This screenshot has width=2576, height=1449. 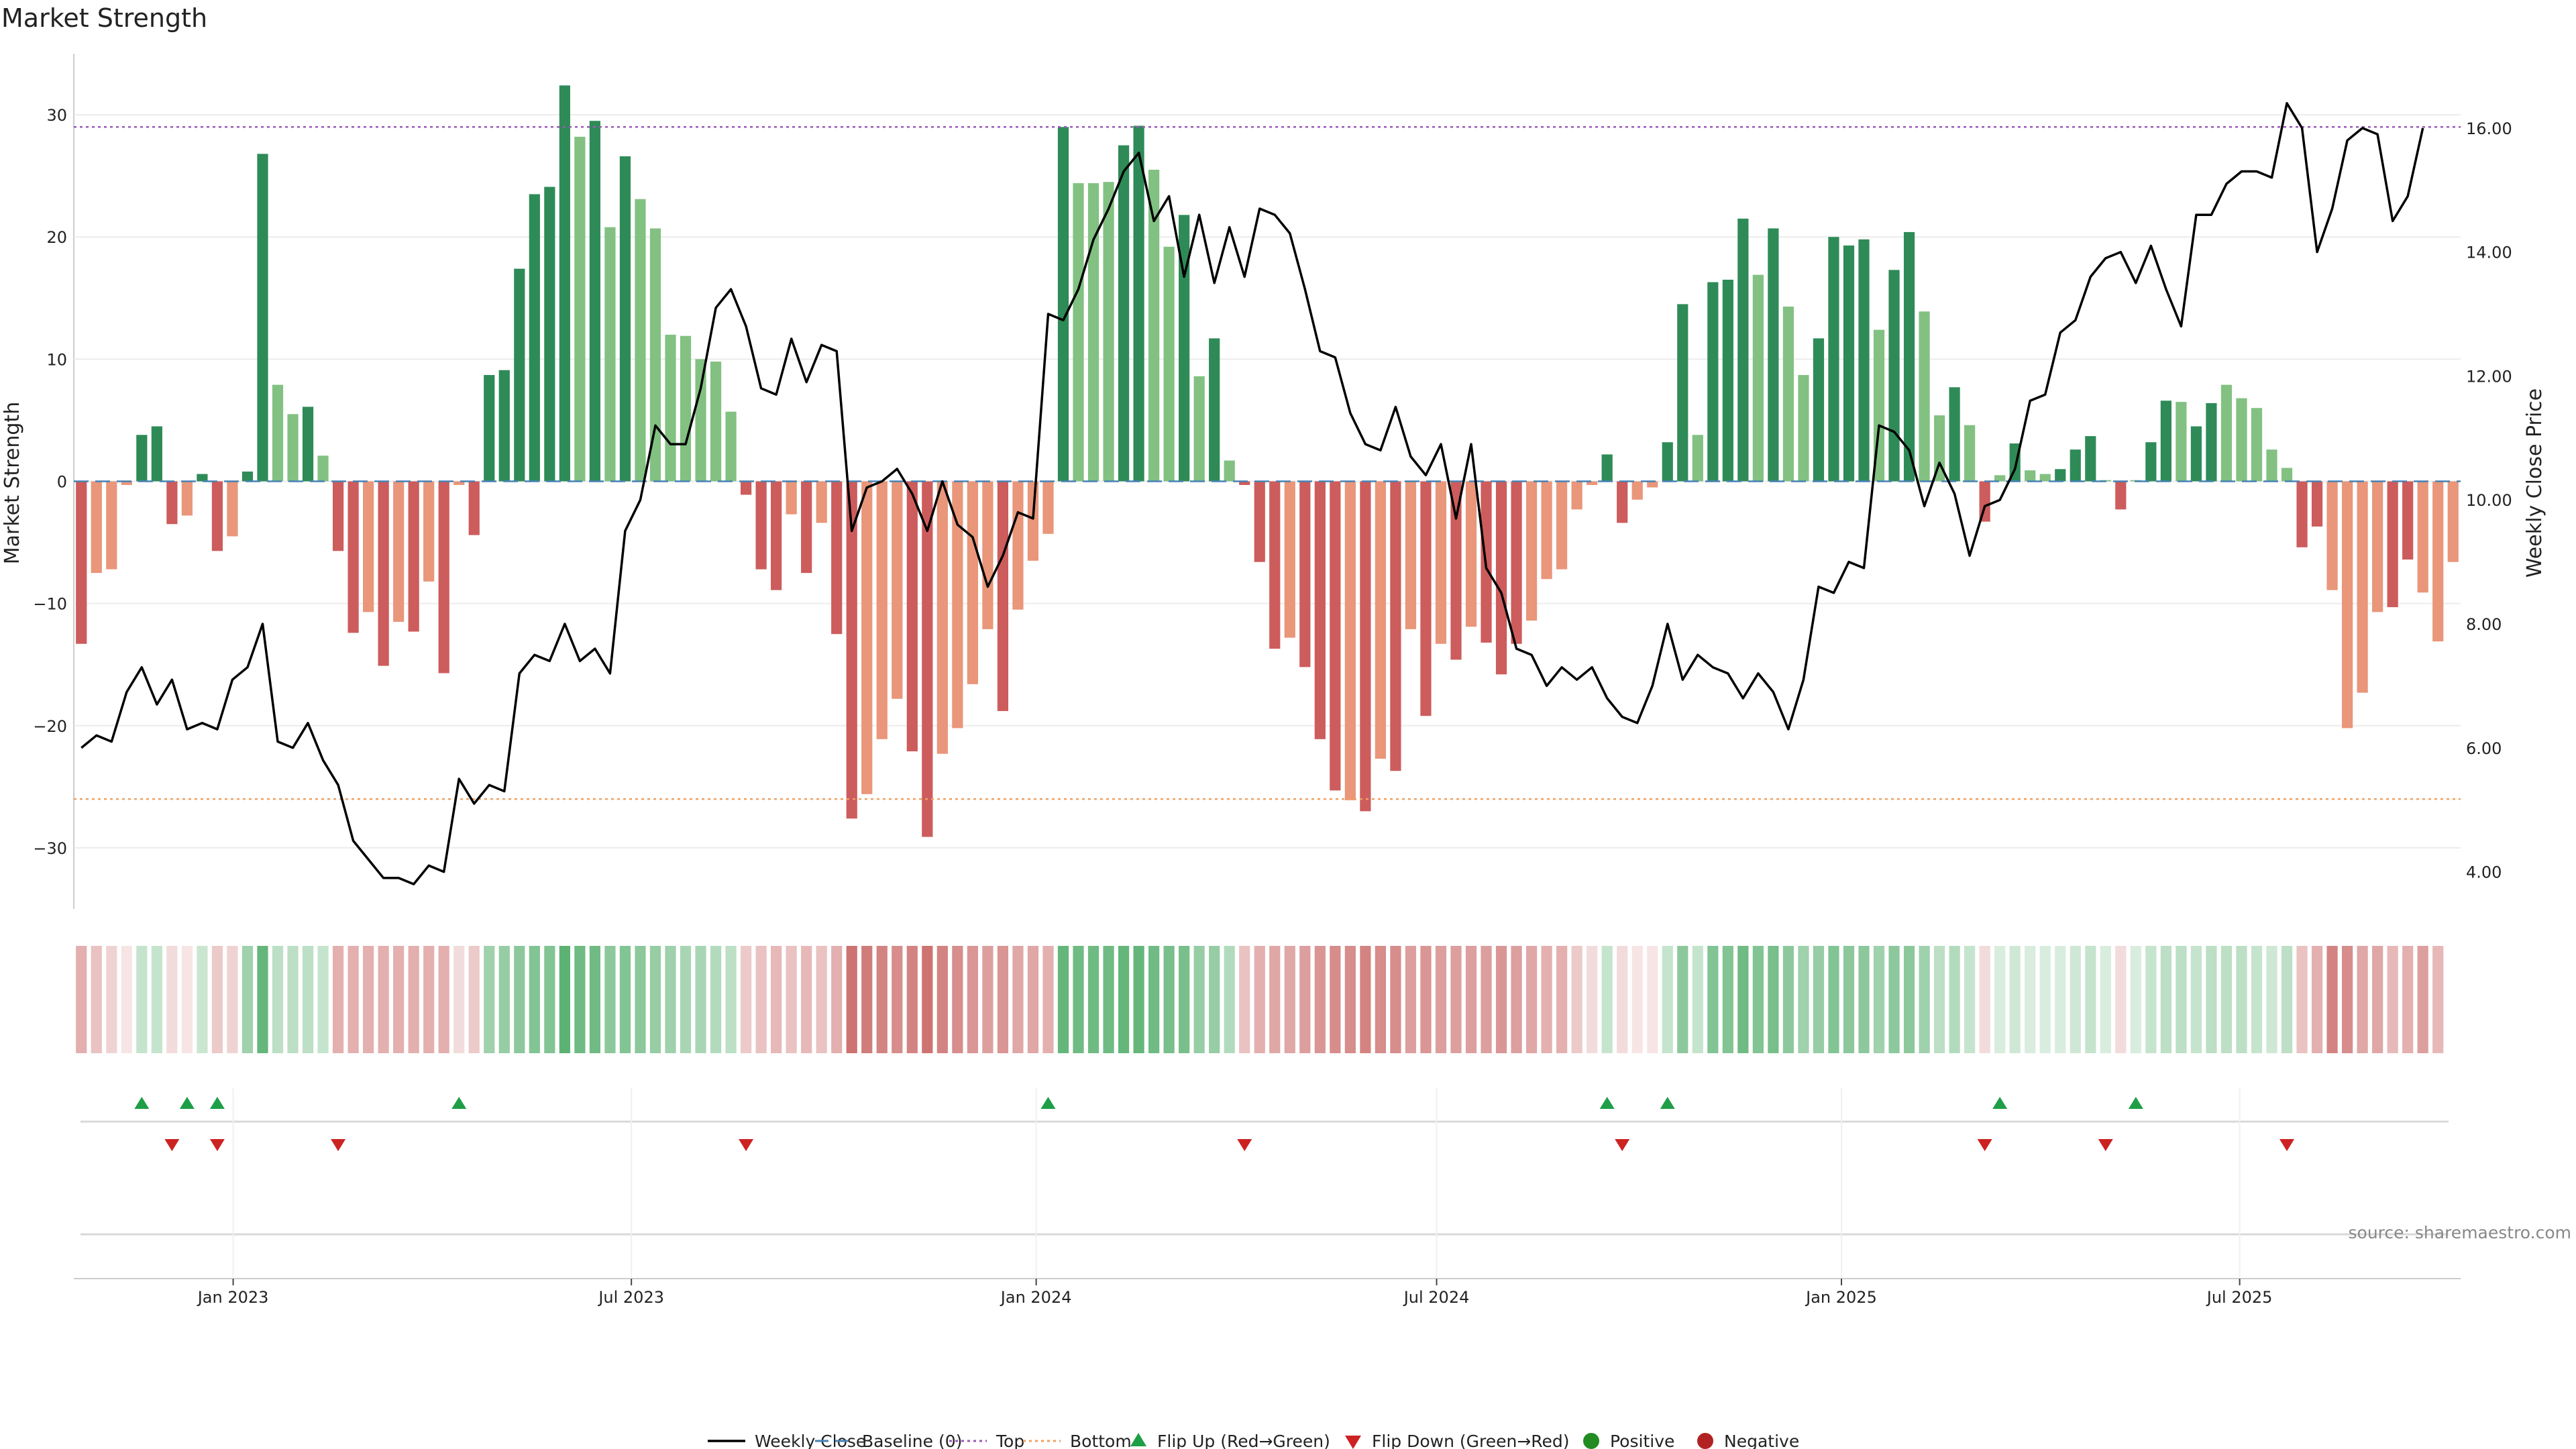 I want to click on legend-item-pos: Positive, so click(x=1628, y=1440).